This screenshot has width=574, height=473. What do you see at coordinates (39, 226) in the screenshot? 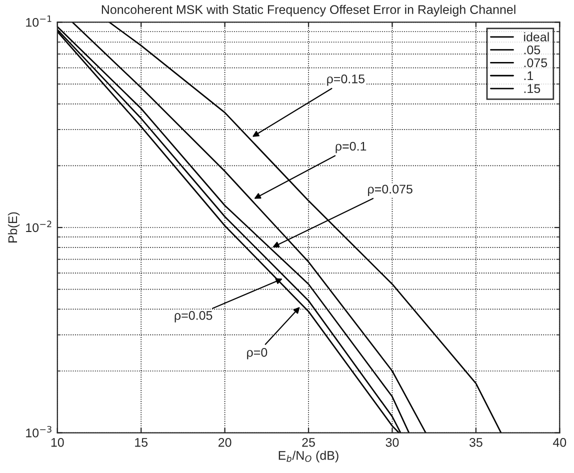
I see `y-tick-label: 10$^{−2}$` at bounding box center [39, 226].